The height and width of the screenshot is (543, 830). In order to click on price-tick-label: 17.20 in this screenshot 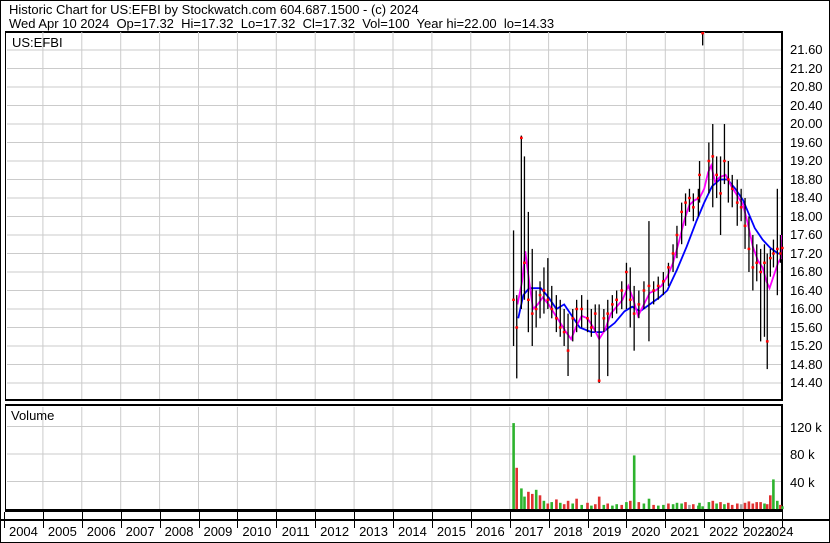, I will do `click(806, 253)`.